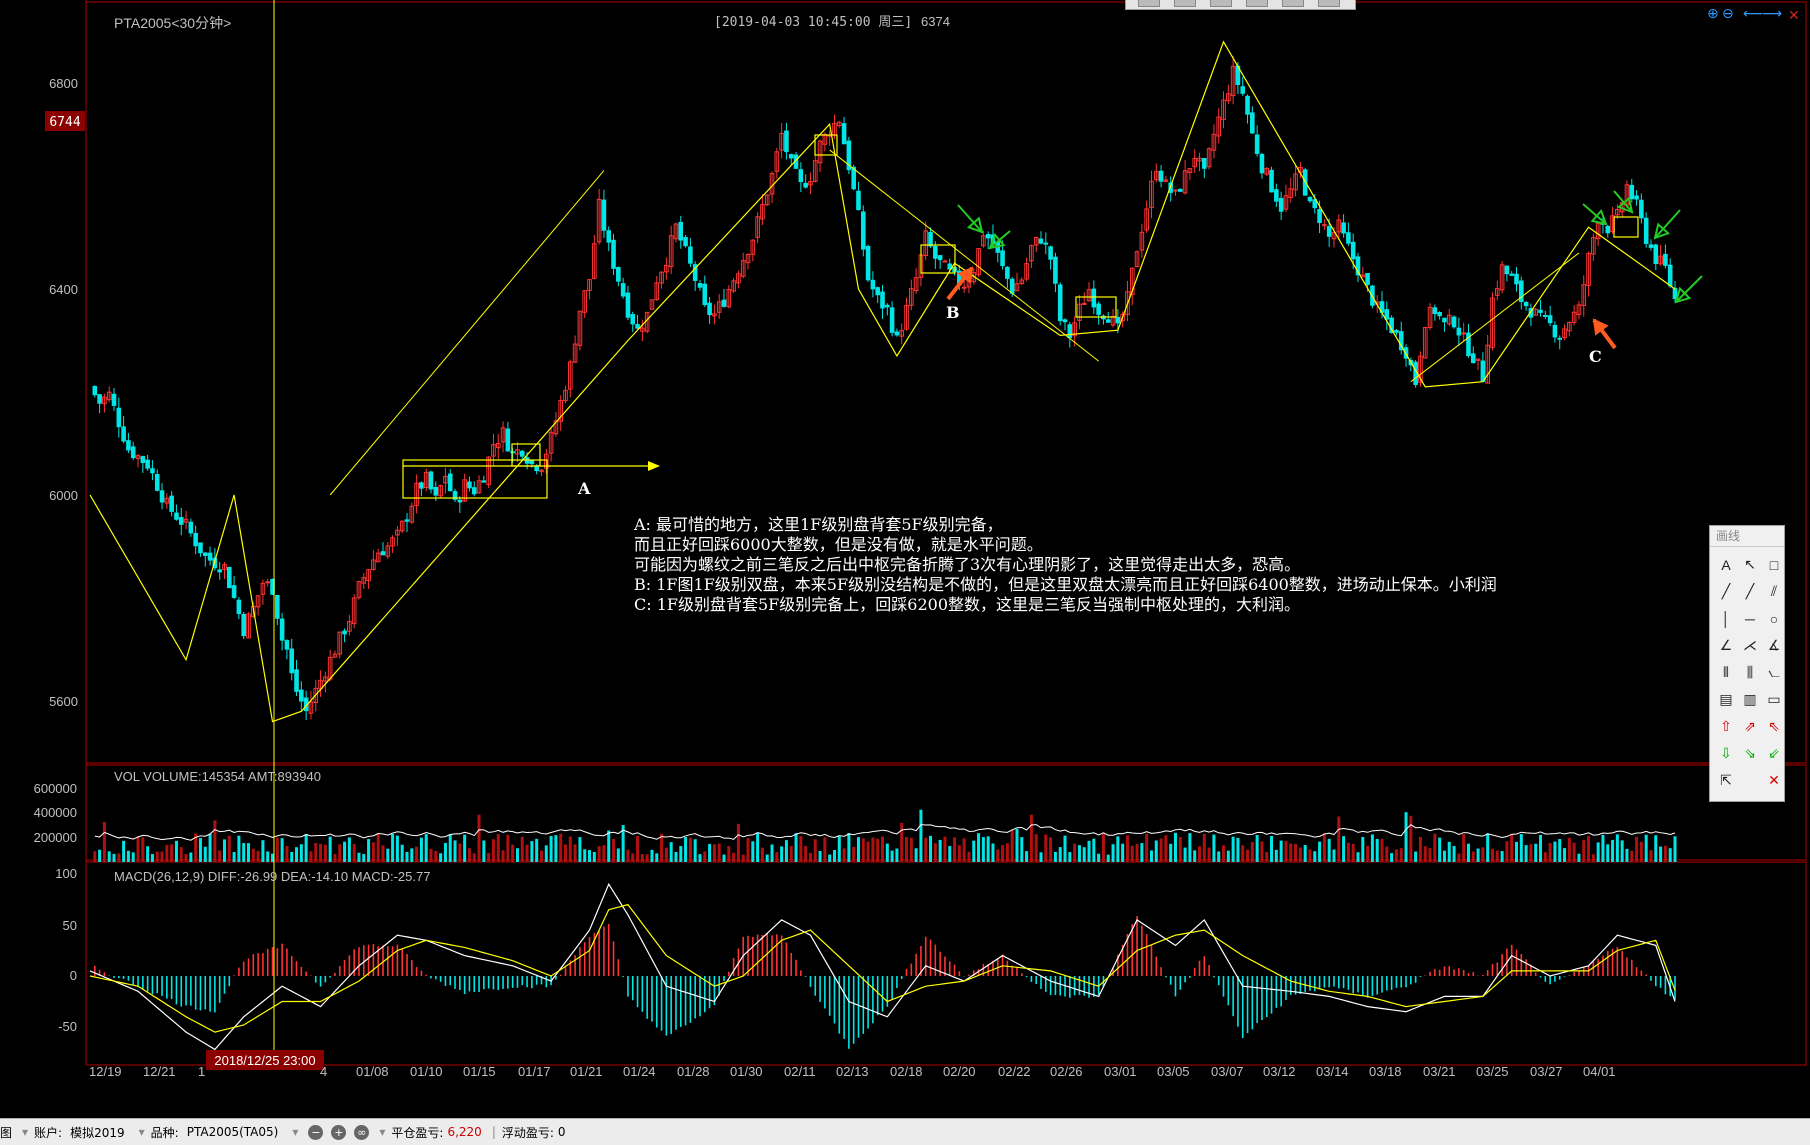 The width and height of the screenshot is (1810, 1145). I want to click on up-right-arrow-tool-icon: ⇗, so click(1750, 726).